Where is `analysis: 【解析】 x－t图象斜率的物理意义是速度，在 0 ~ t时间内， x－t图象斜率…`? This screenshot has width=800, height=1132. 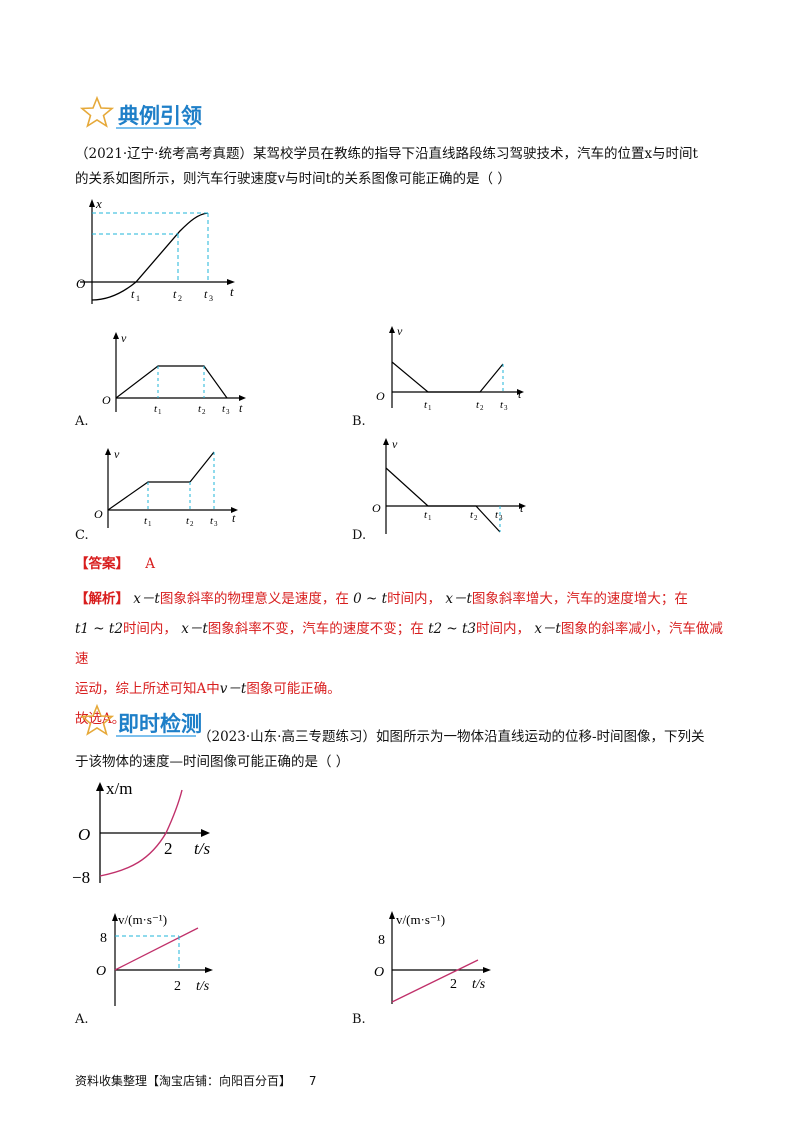 analysis: 【解析】 x－t图象斜率的物理意义是速度，在 0 ~ t时间内， x－t图象斜率… is located at coordinates (405, 659).